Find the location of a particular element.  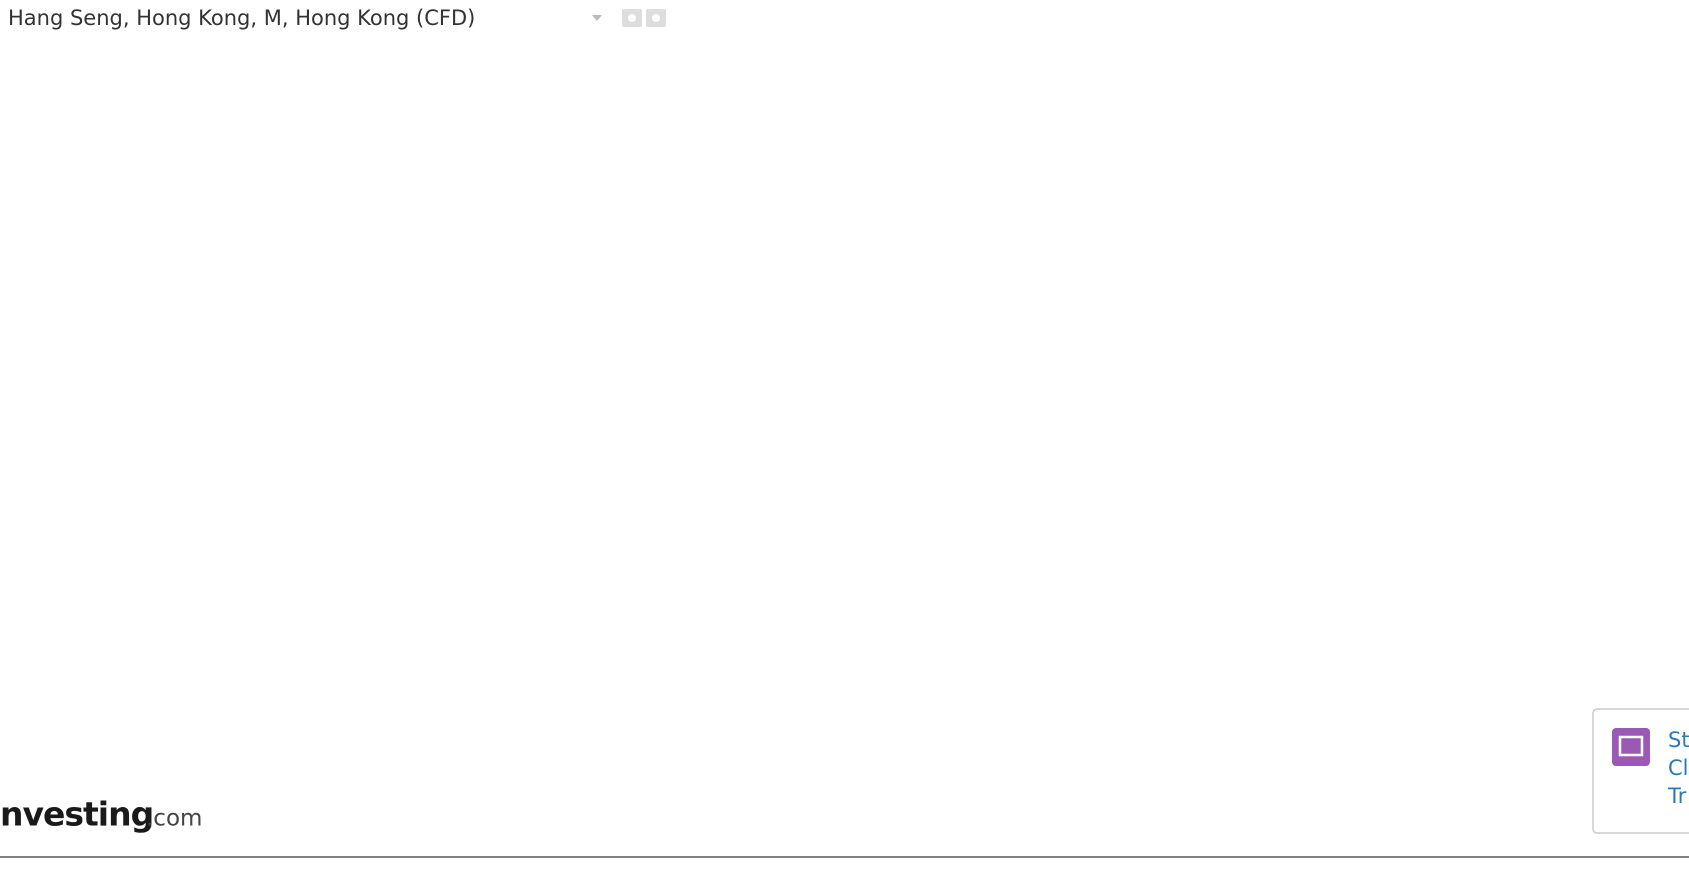

eye-icon-pupil is located at coordinates (632, 18).